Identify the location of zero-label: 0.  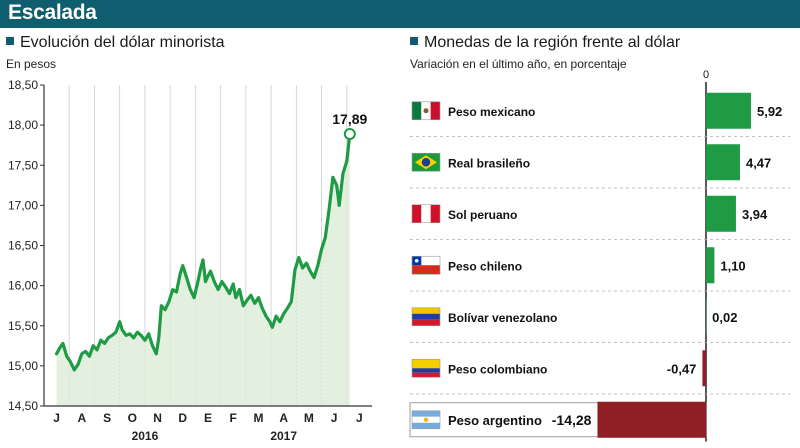
(706, 75).